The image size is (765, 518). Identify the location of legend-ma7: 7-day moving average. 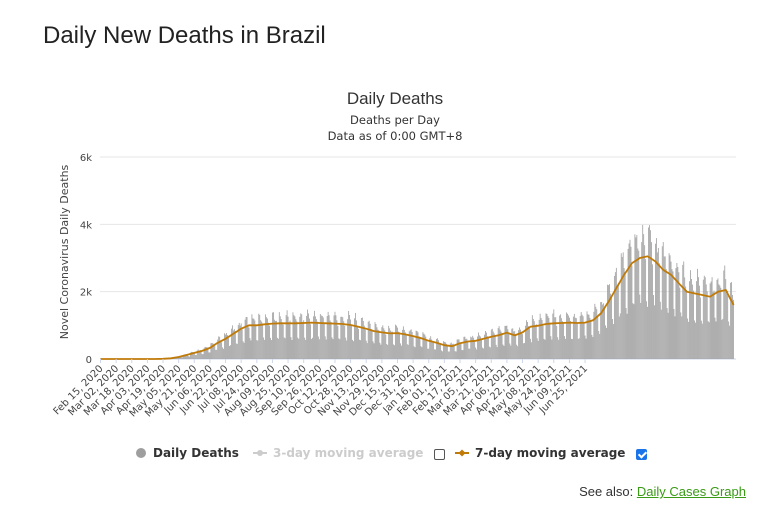
(550, 453).